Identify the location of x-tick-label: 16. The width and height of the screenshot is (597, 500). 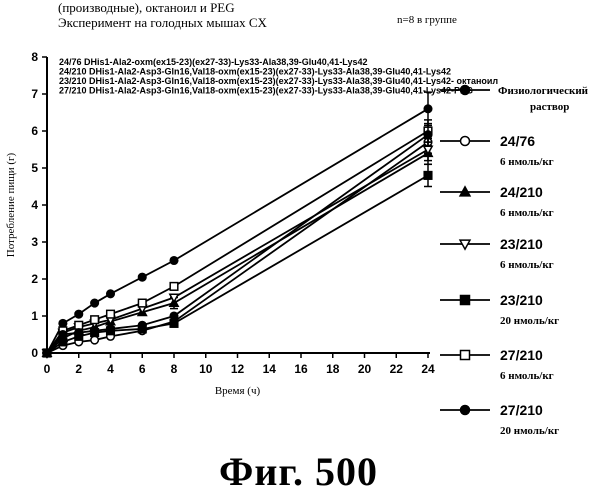
(301, 369).